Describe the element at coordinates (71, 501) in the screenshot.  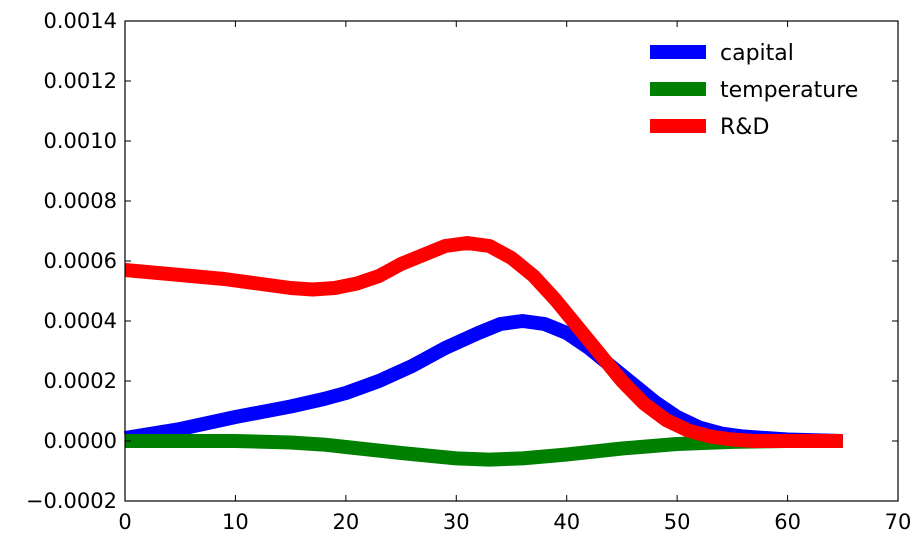
I see `y-tick-label: −0.0002` at that location.